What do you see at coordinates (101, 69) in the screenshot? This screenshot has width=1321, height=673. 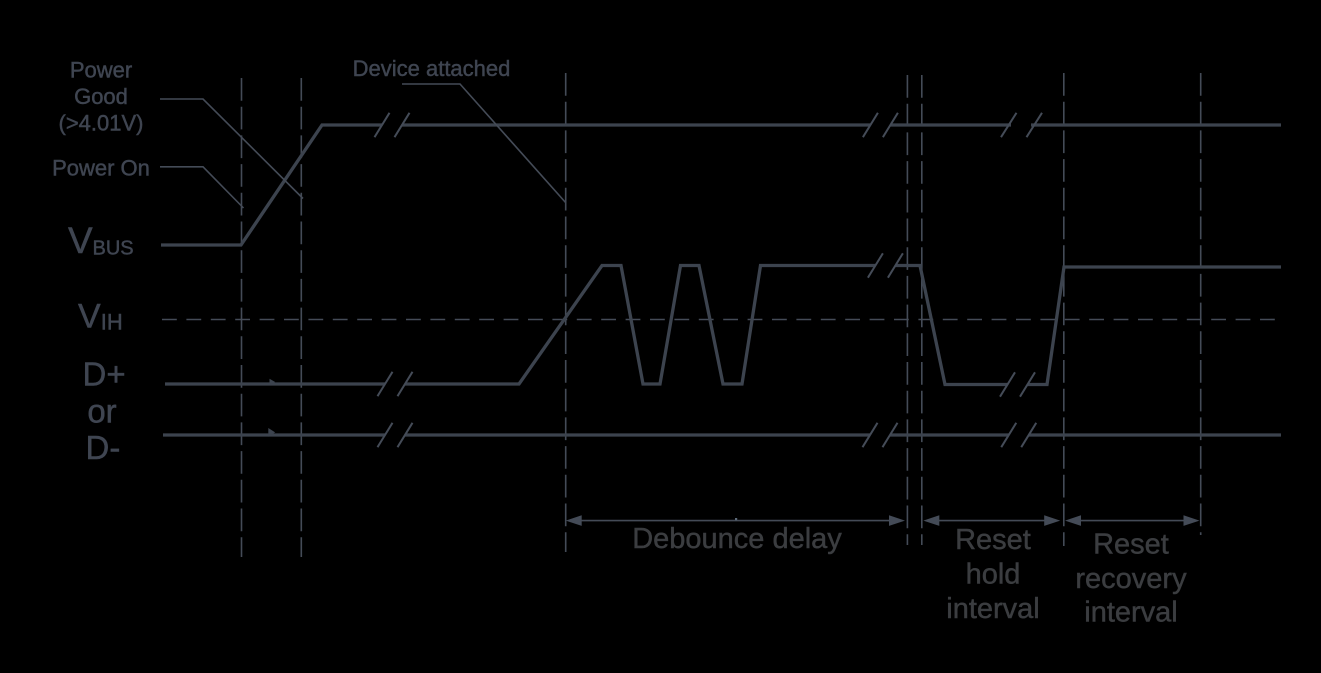 I see `svg-text: Power` at bounding box center [101, 69].